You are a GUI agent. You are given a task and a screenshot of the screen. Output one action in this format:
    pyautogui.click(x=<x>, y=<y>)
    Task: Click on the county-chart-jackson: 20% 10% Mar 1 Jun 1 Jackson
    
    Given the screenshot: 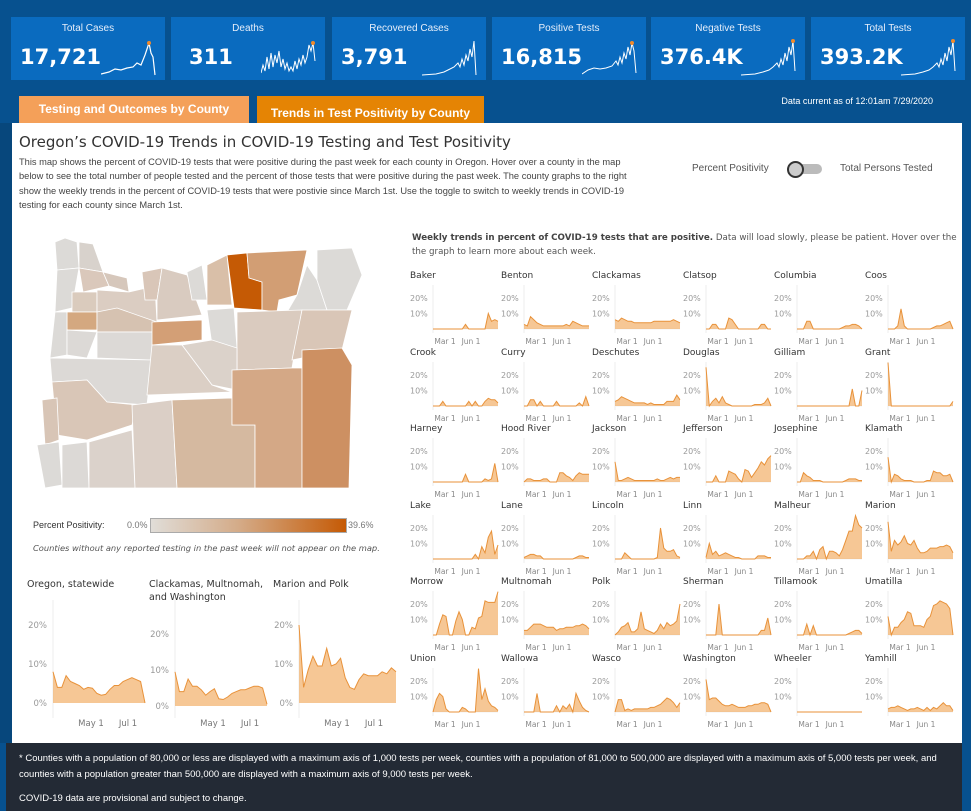 What is the action you would take?
    pyautogui.click(x=636, y=462)
    